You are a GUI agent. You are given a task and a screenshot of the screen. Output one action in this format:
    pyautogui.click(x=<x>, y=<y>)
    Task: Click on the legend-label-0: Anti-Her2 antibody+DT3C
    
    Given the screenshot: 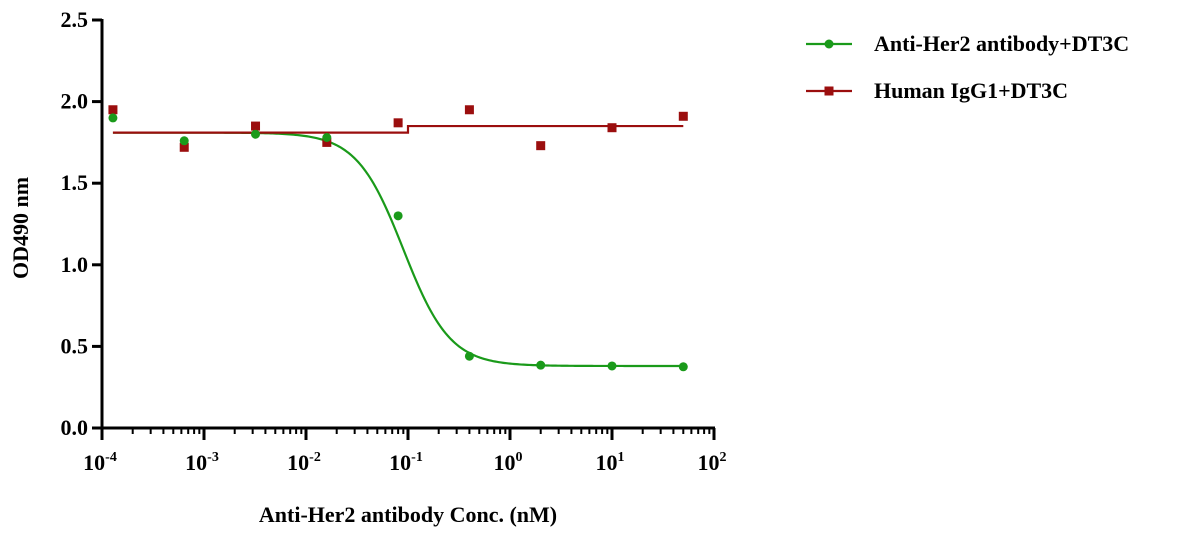 What is the action you would take?
    pyautogui.click(x=1001, y=43)
    